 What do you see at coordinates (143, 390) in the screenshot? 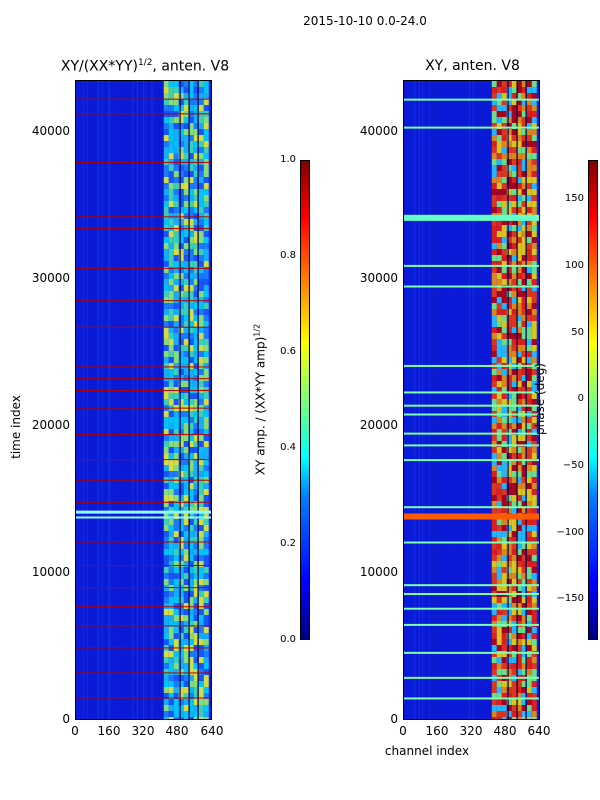
I see `heatmap-flag-row` at bounding box center [143, 390].